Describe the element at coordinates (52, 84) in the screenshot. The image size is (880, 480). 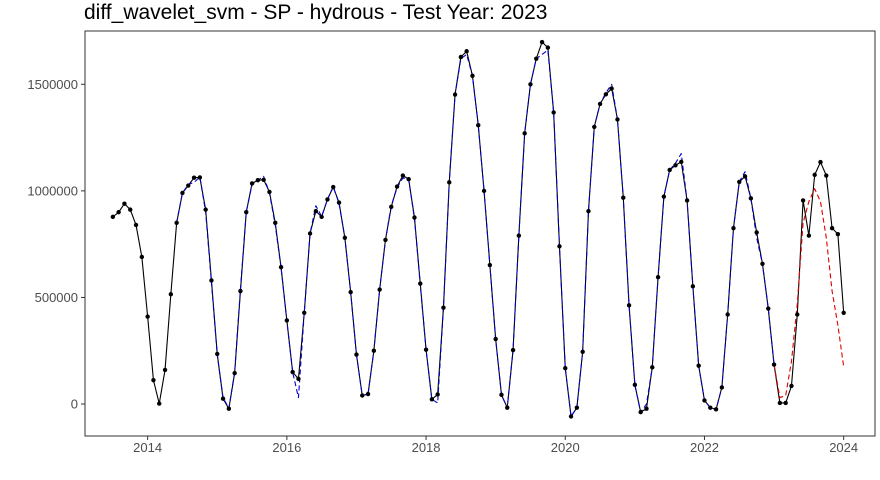
I see `y-tick-label: 1500000` at that location.